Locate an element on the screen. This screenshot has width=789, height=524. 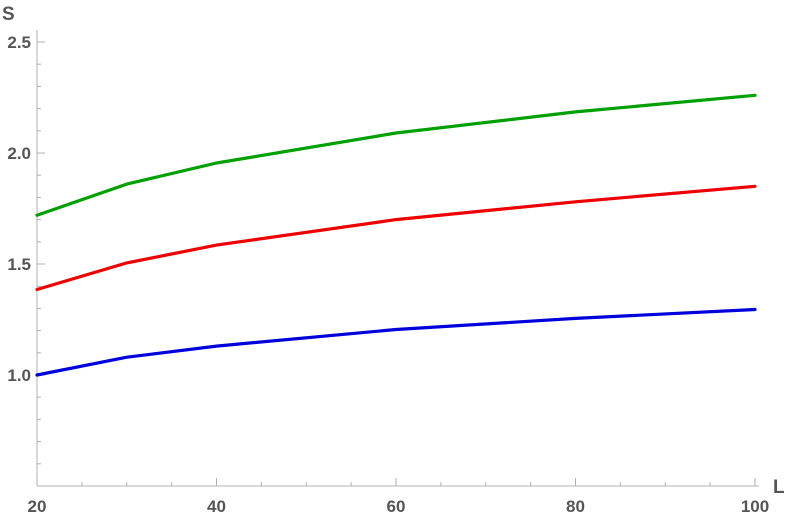
x-tick-label: 20 is located at coordinates (37, 506).